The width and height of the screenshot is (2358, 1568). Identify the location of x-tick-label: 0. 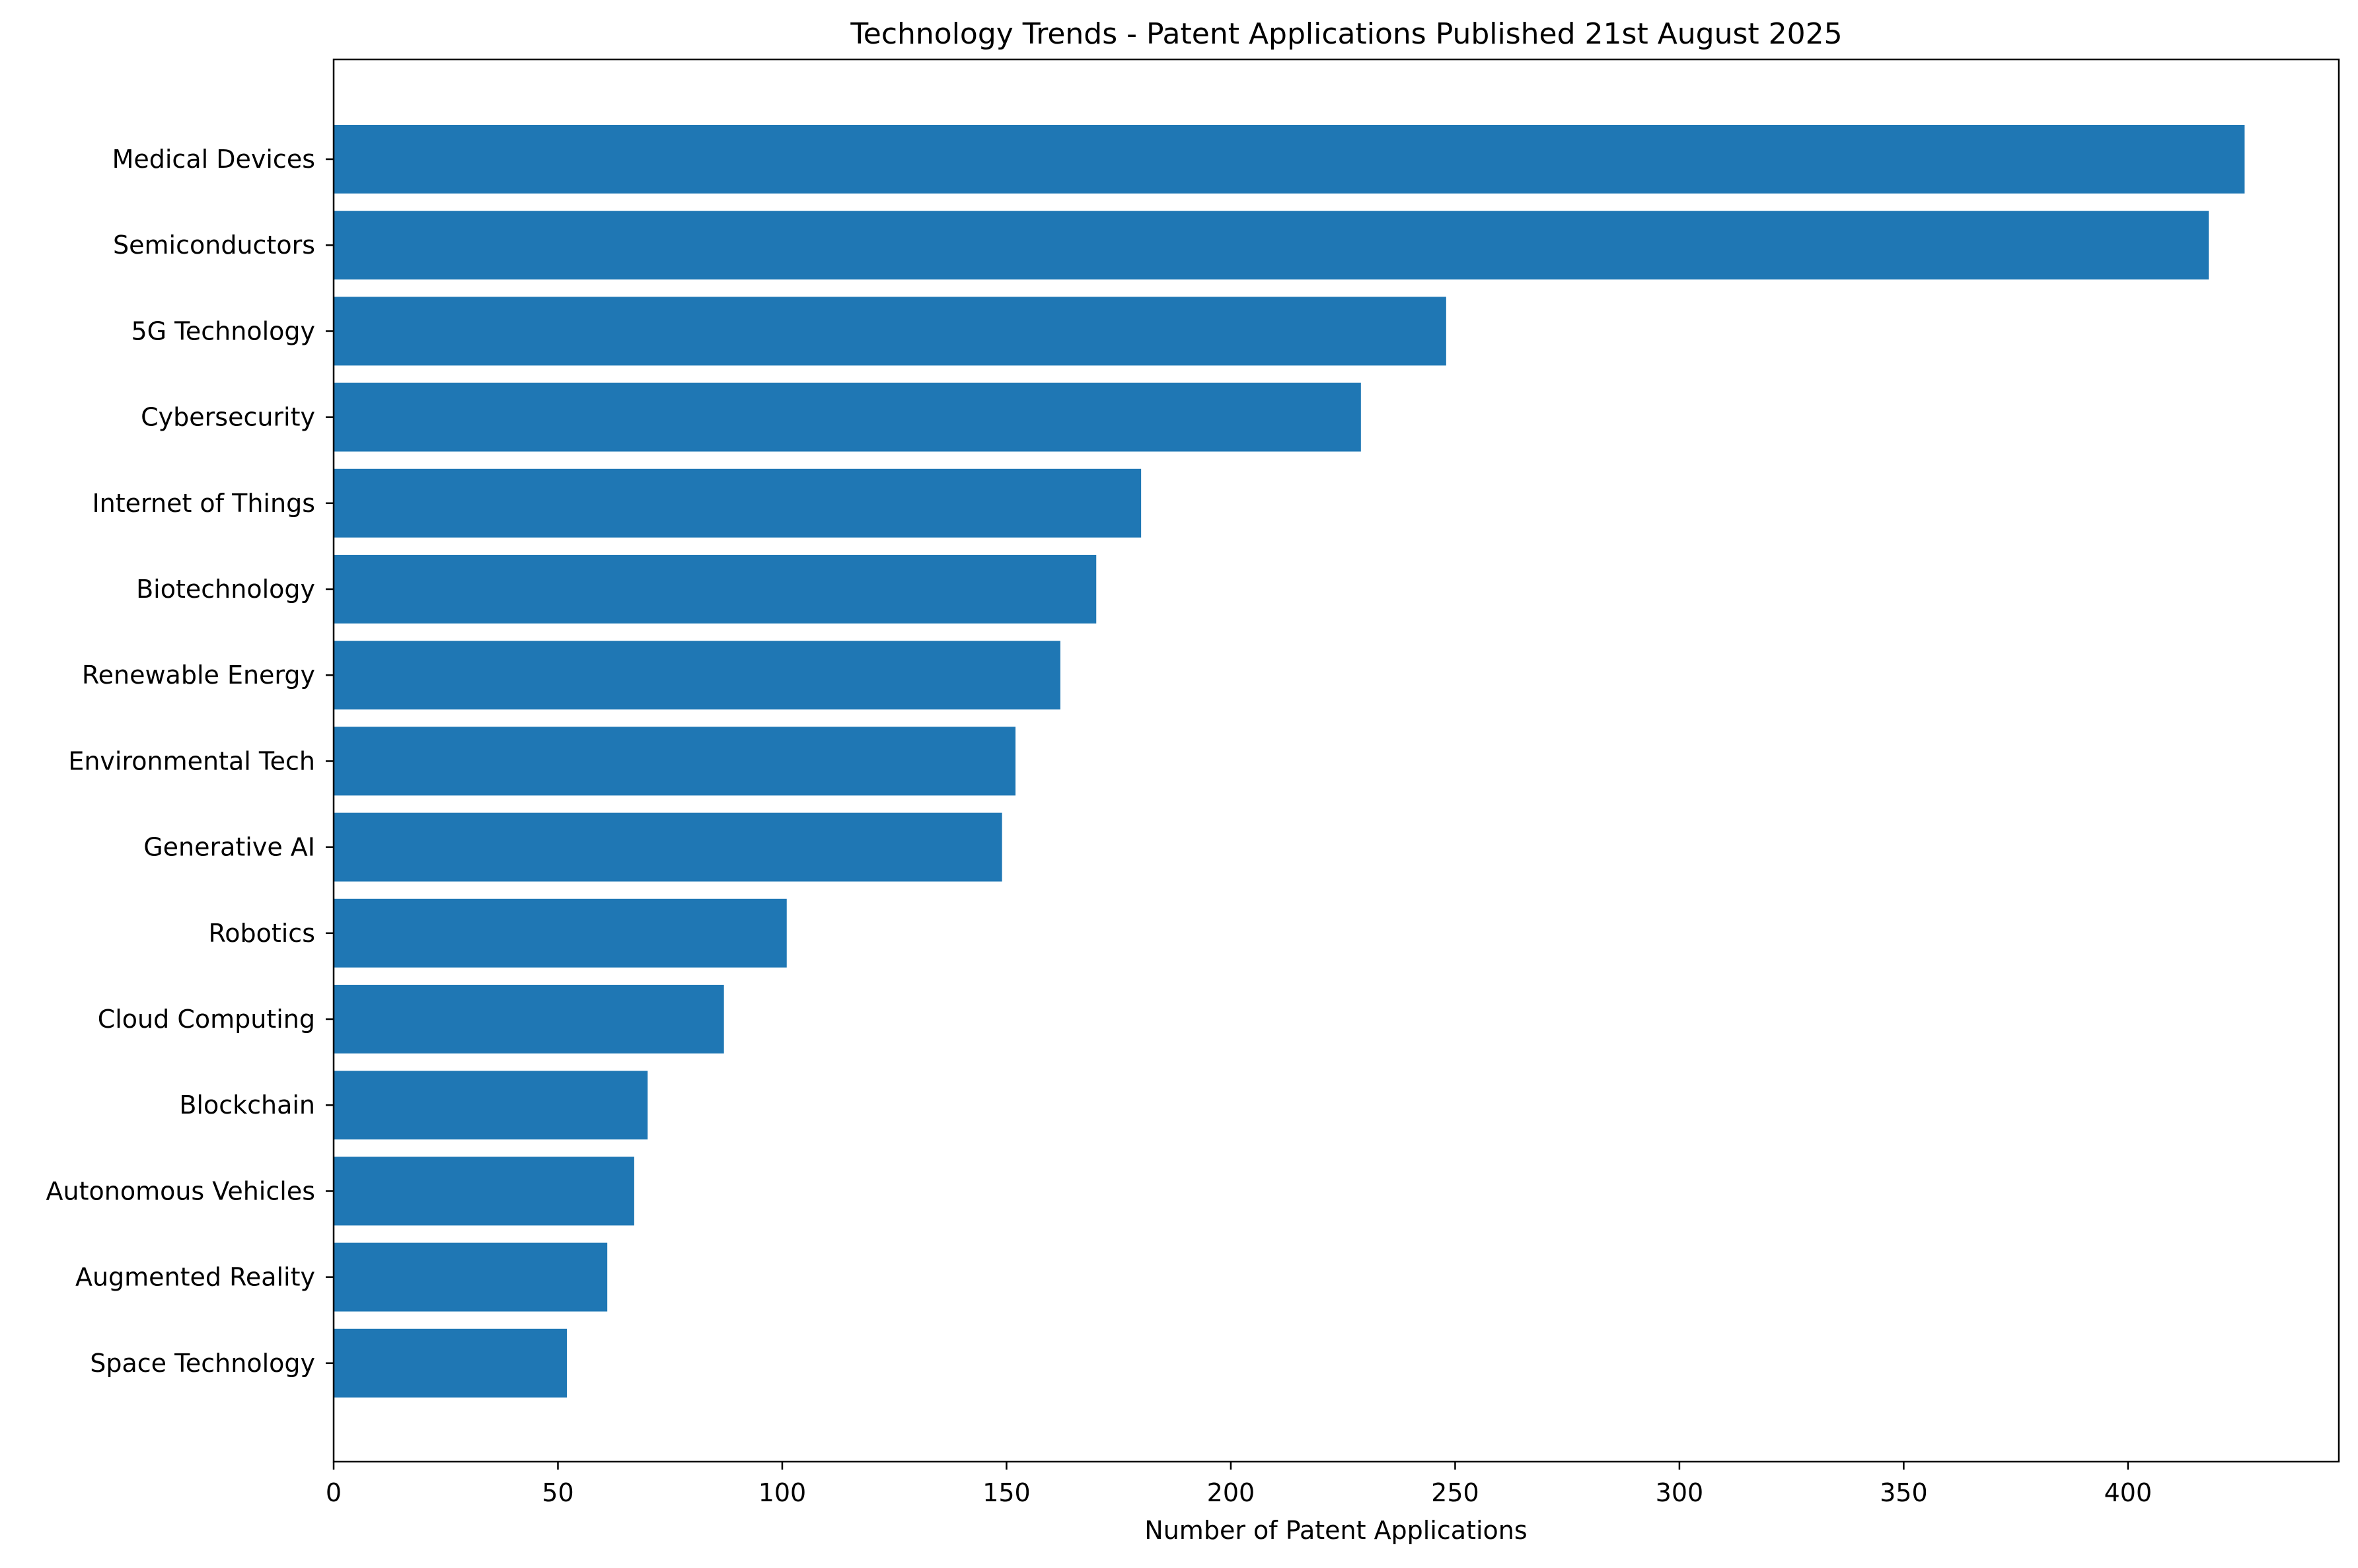
(334, 1492).